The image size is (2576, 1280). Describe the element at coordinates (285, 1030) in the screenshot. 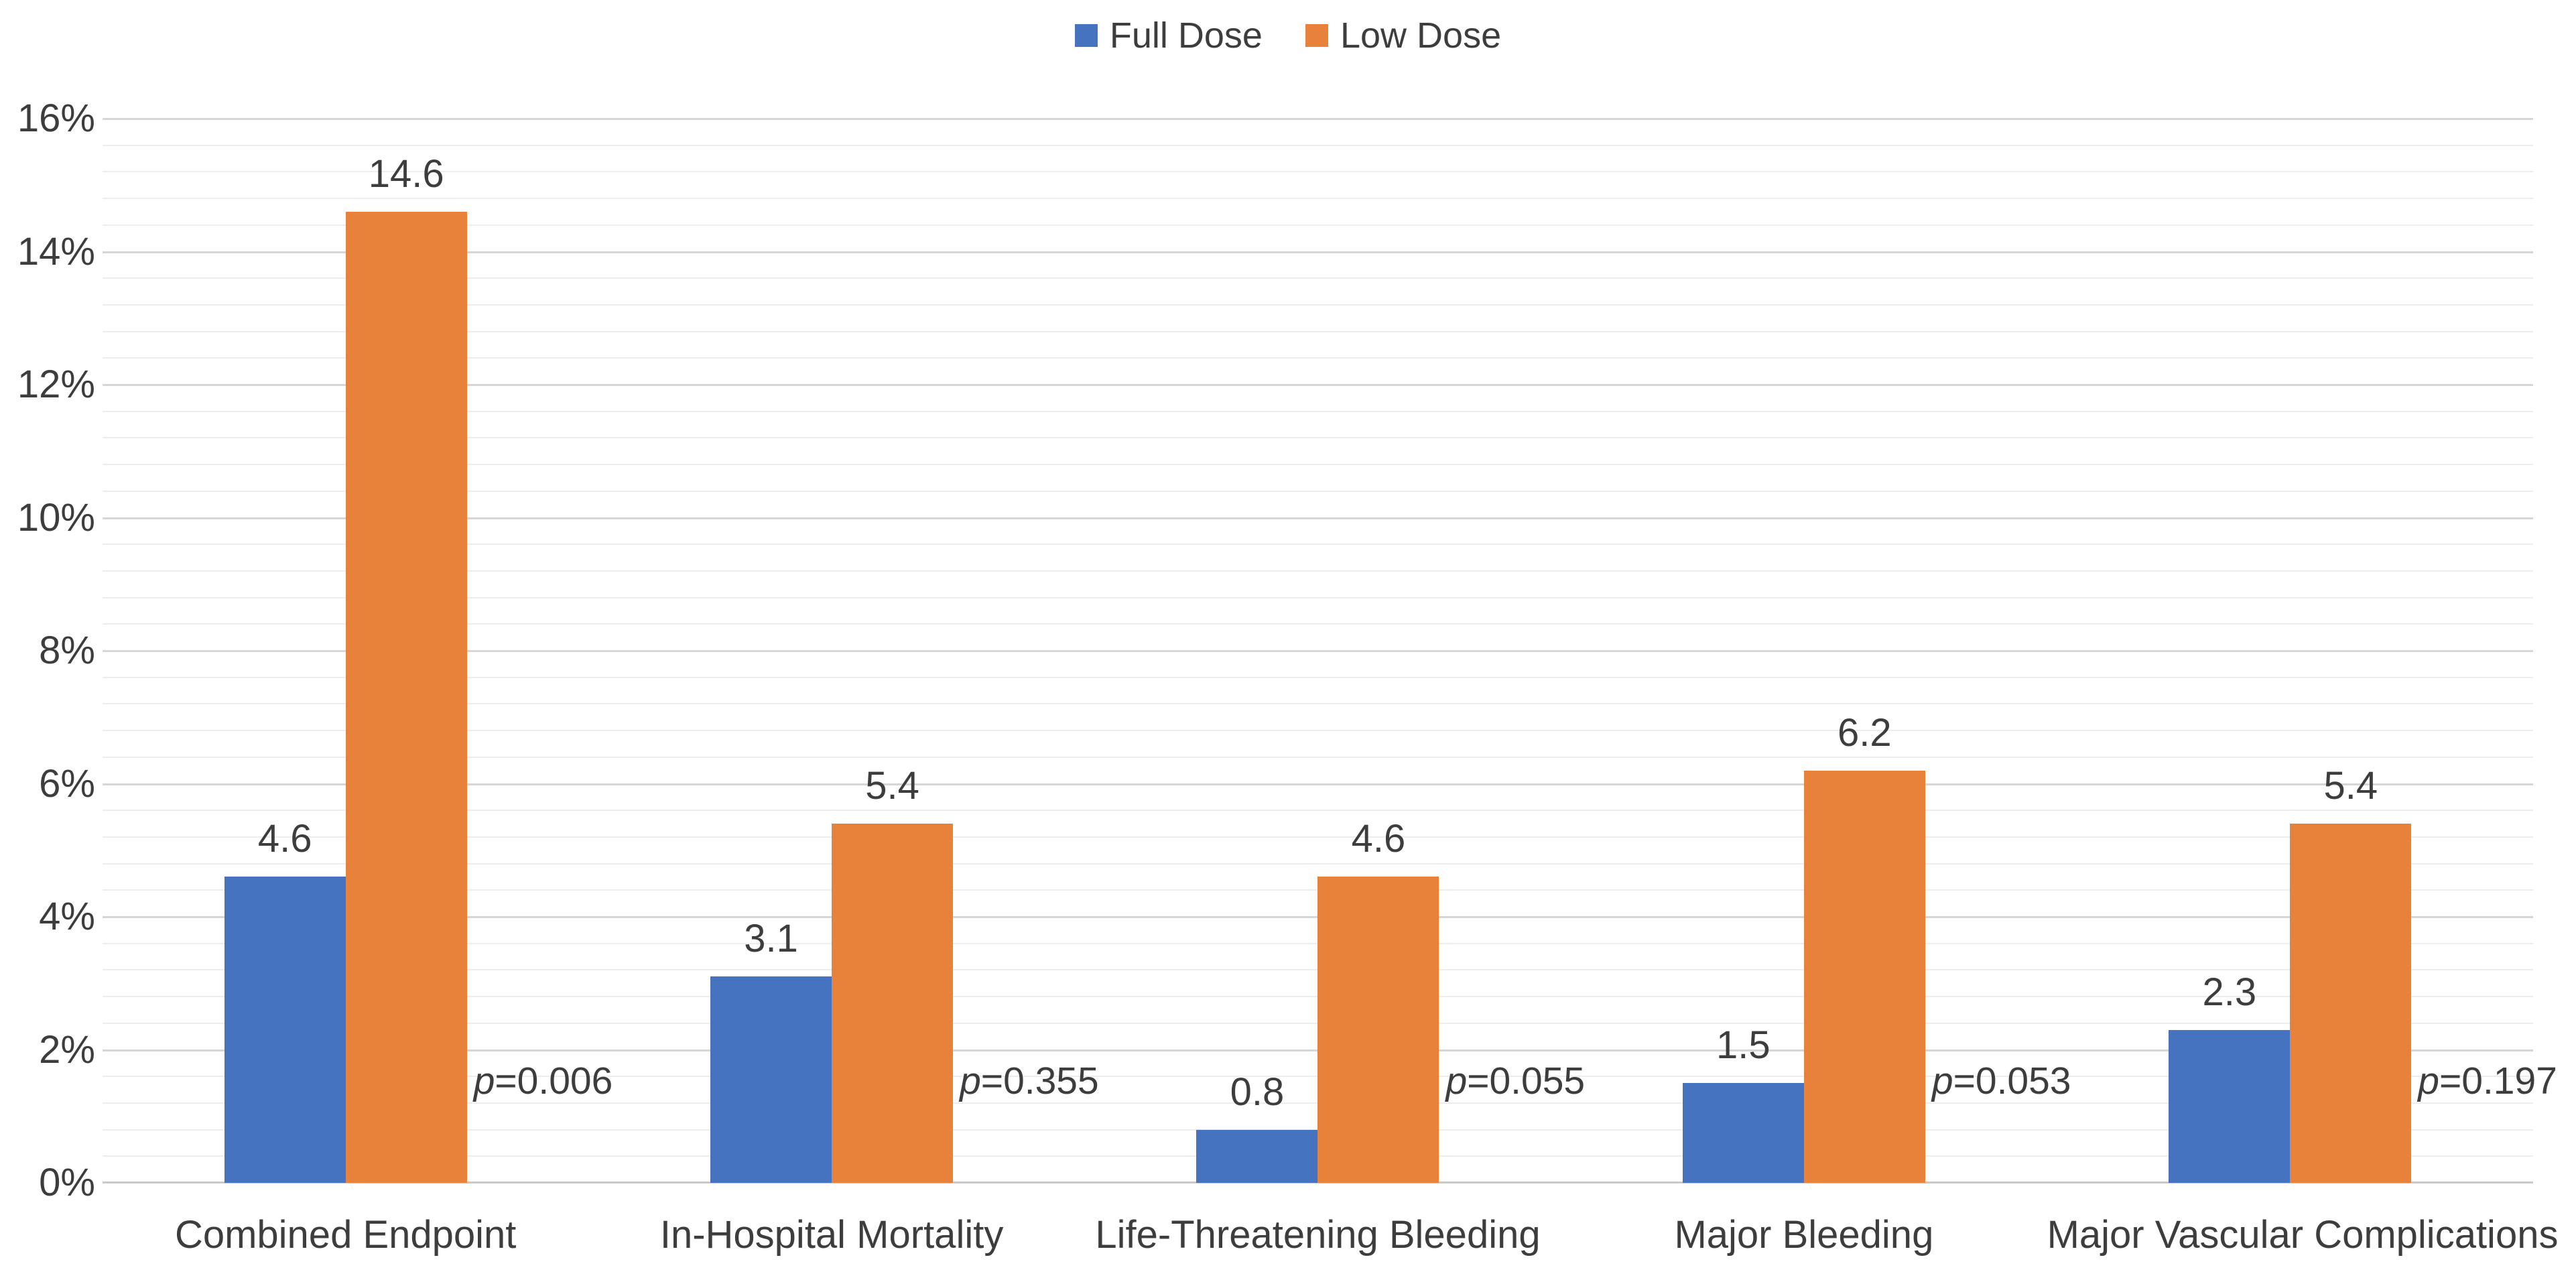

I see `bar-full-dose-combined-endpoint` at that location.